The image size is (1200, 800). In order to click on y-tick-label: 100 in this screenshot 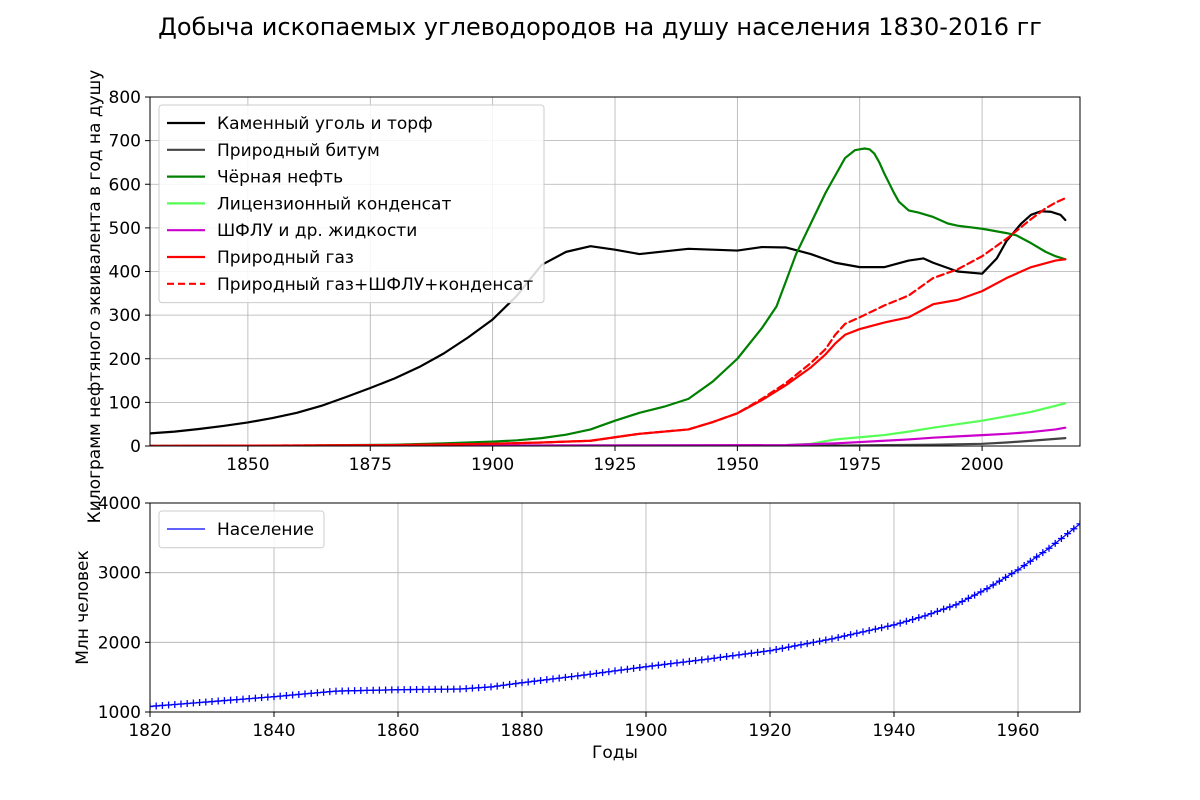, I will do `click(125, 403)`.